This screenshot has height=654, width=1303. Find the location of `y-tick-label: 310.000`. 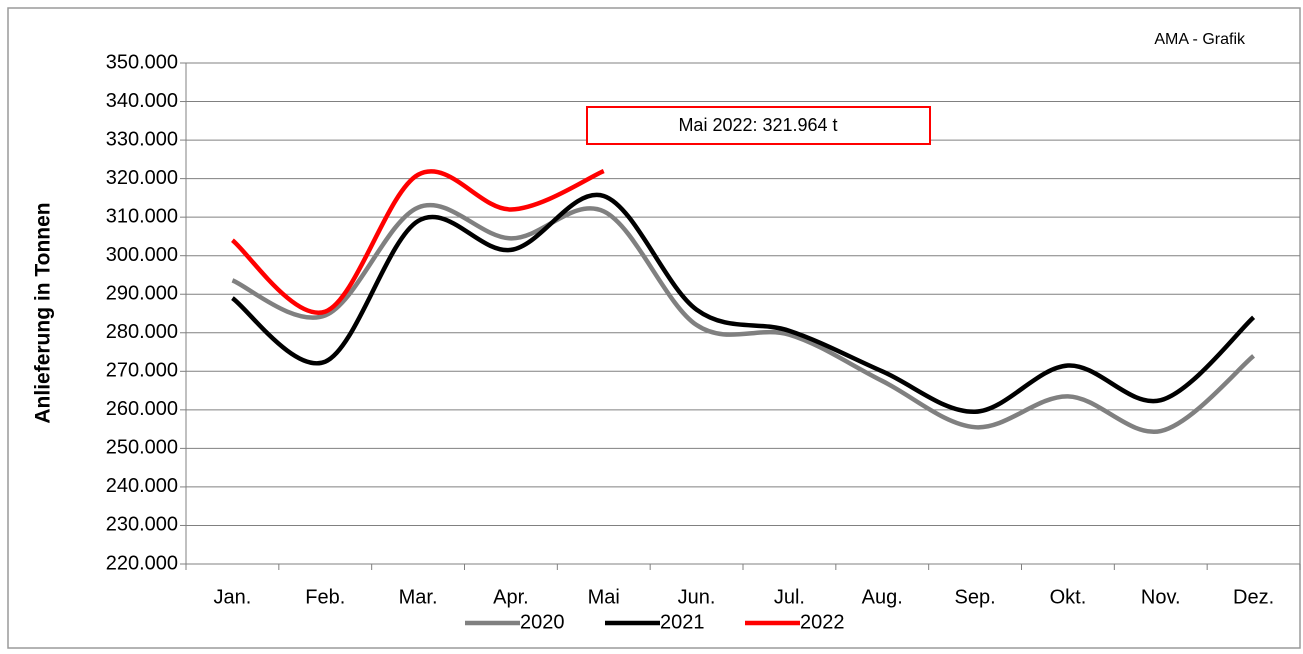

y-tick-label: 310.000 is located at coordinates (142, 216).